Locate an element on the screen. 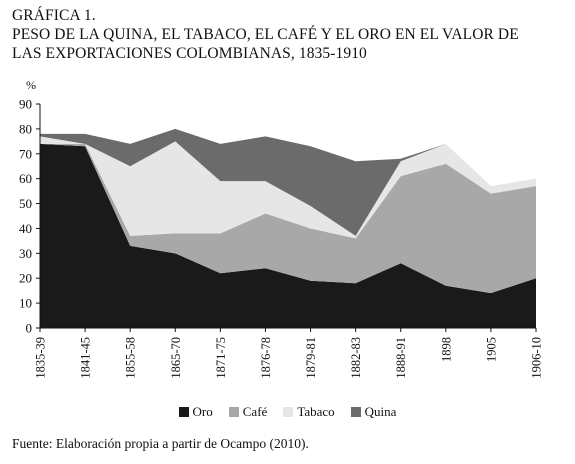 Image resolution: width=575 pixels, height=464 pixels. legend-label-caf-: Café is located at coordinates (255, 411).